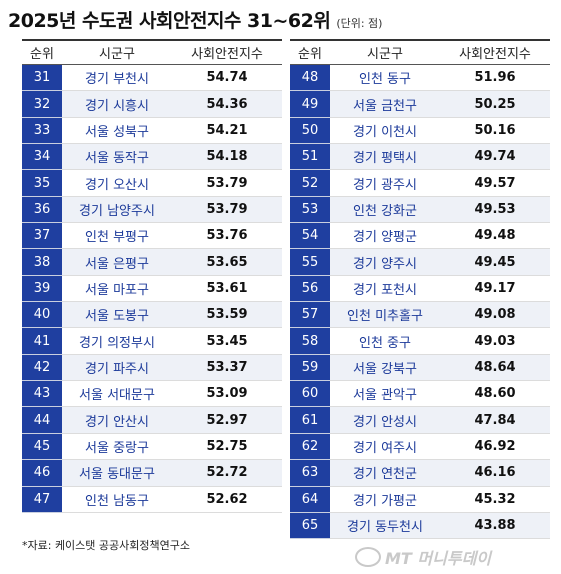  Describe the element at coordinates (385, 262) in the screenshot. I see `region-cell: 경기 양주시` at that location.